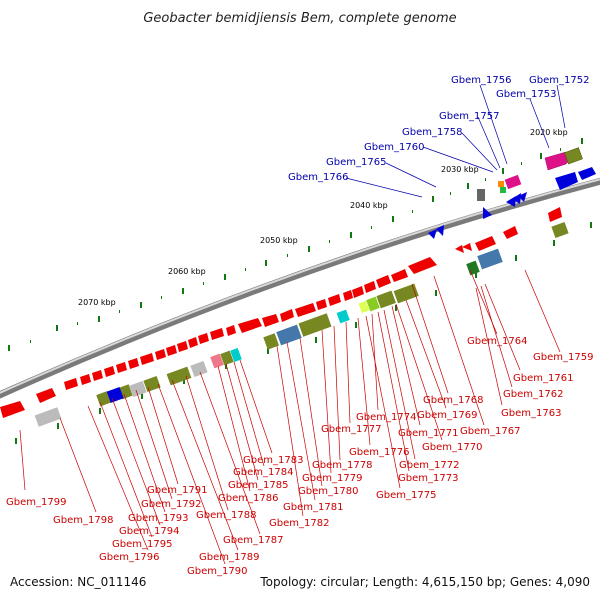 The image size is (600, 600). I want to click on gene-label: Gbem_1782, so click(299, 523).